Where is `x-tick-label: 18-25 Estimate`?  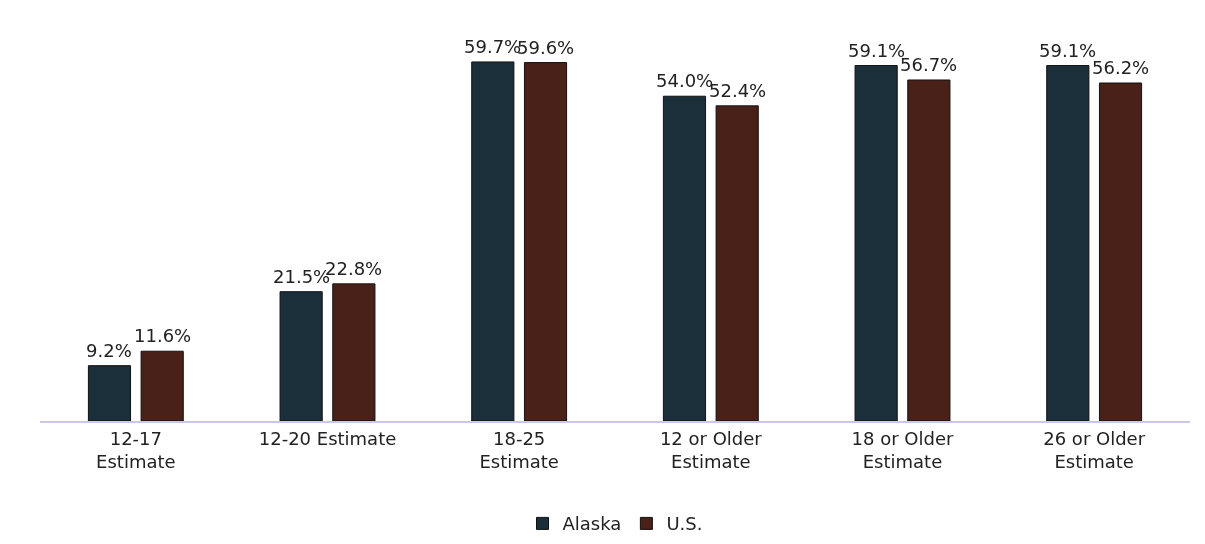 x-tick-label: 18-25 Estimate is located at coordinates (519, 449).